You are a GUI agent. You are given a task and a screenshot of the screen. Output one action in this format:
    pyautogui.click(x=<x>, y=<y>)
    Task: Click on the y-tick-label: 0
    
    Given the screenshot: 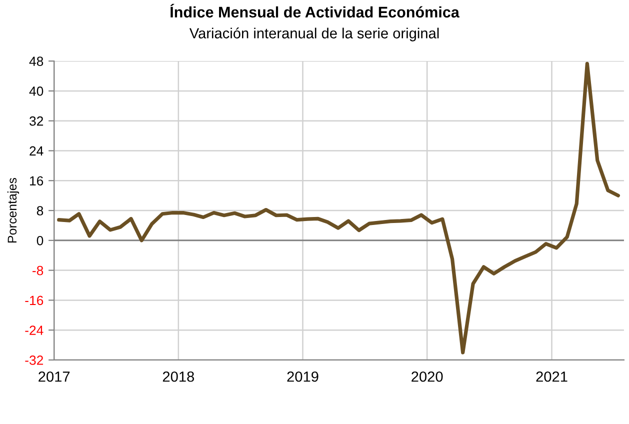 What is the action you would take?
    pyautogui.click(x=40, y=241)
    